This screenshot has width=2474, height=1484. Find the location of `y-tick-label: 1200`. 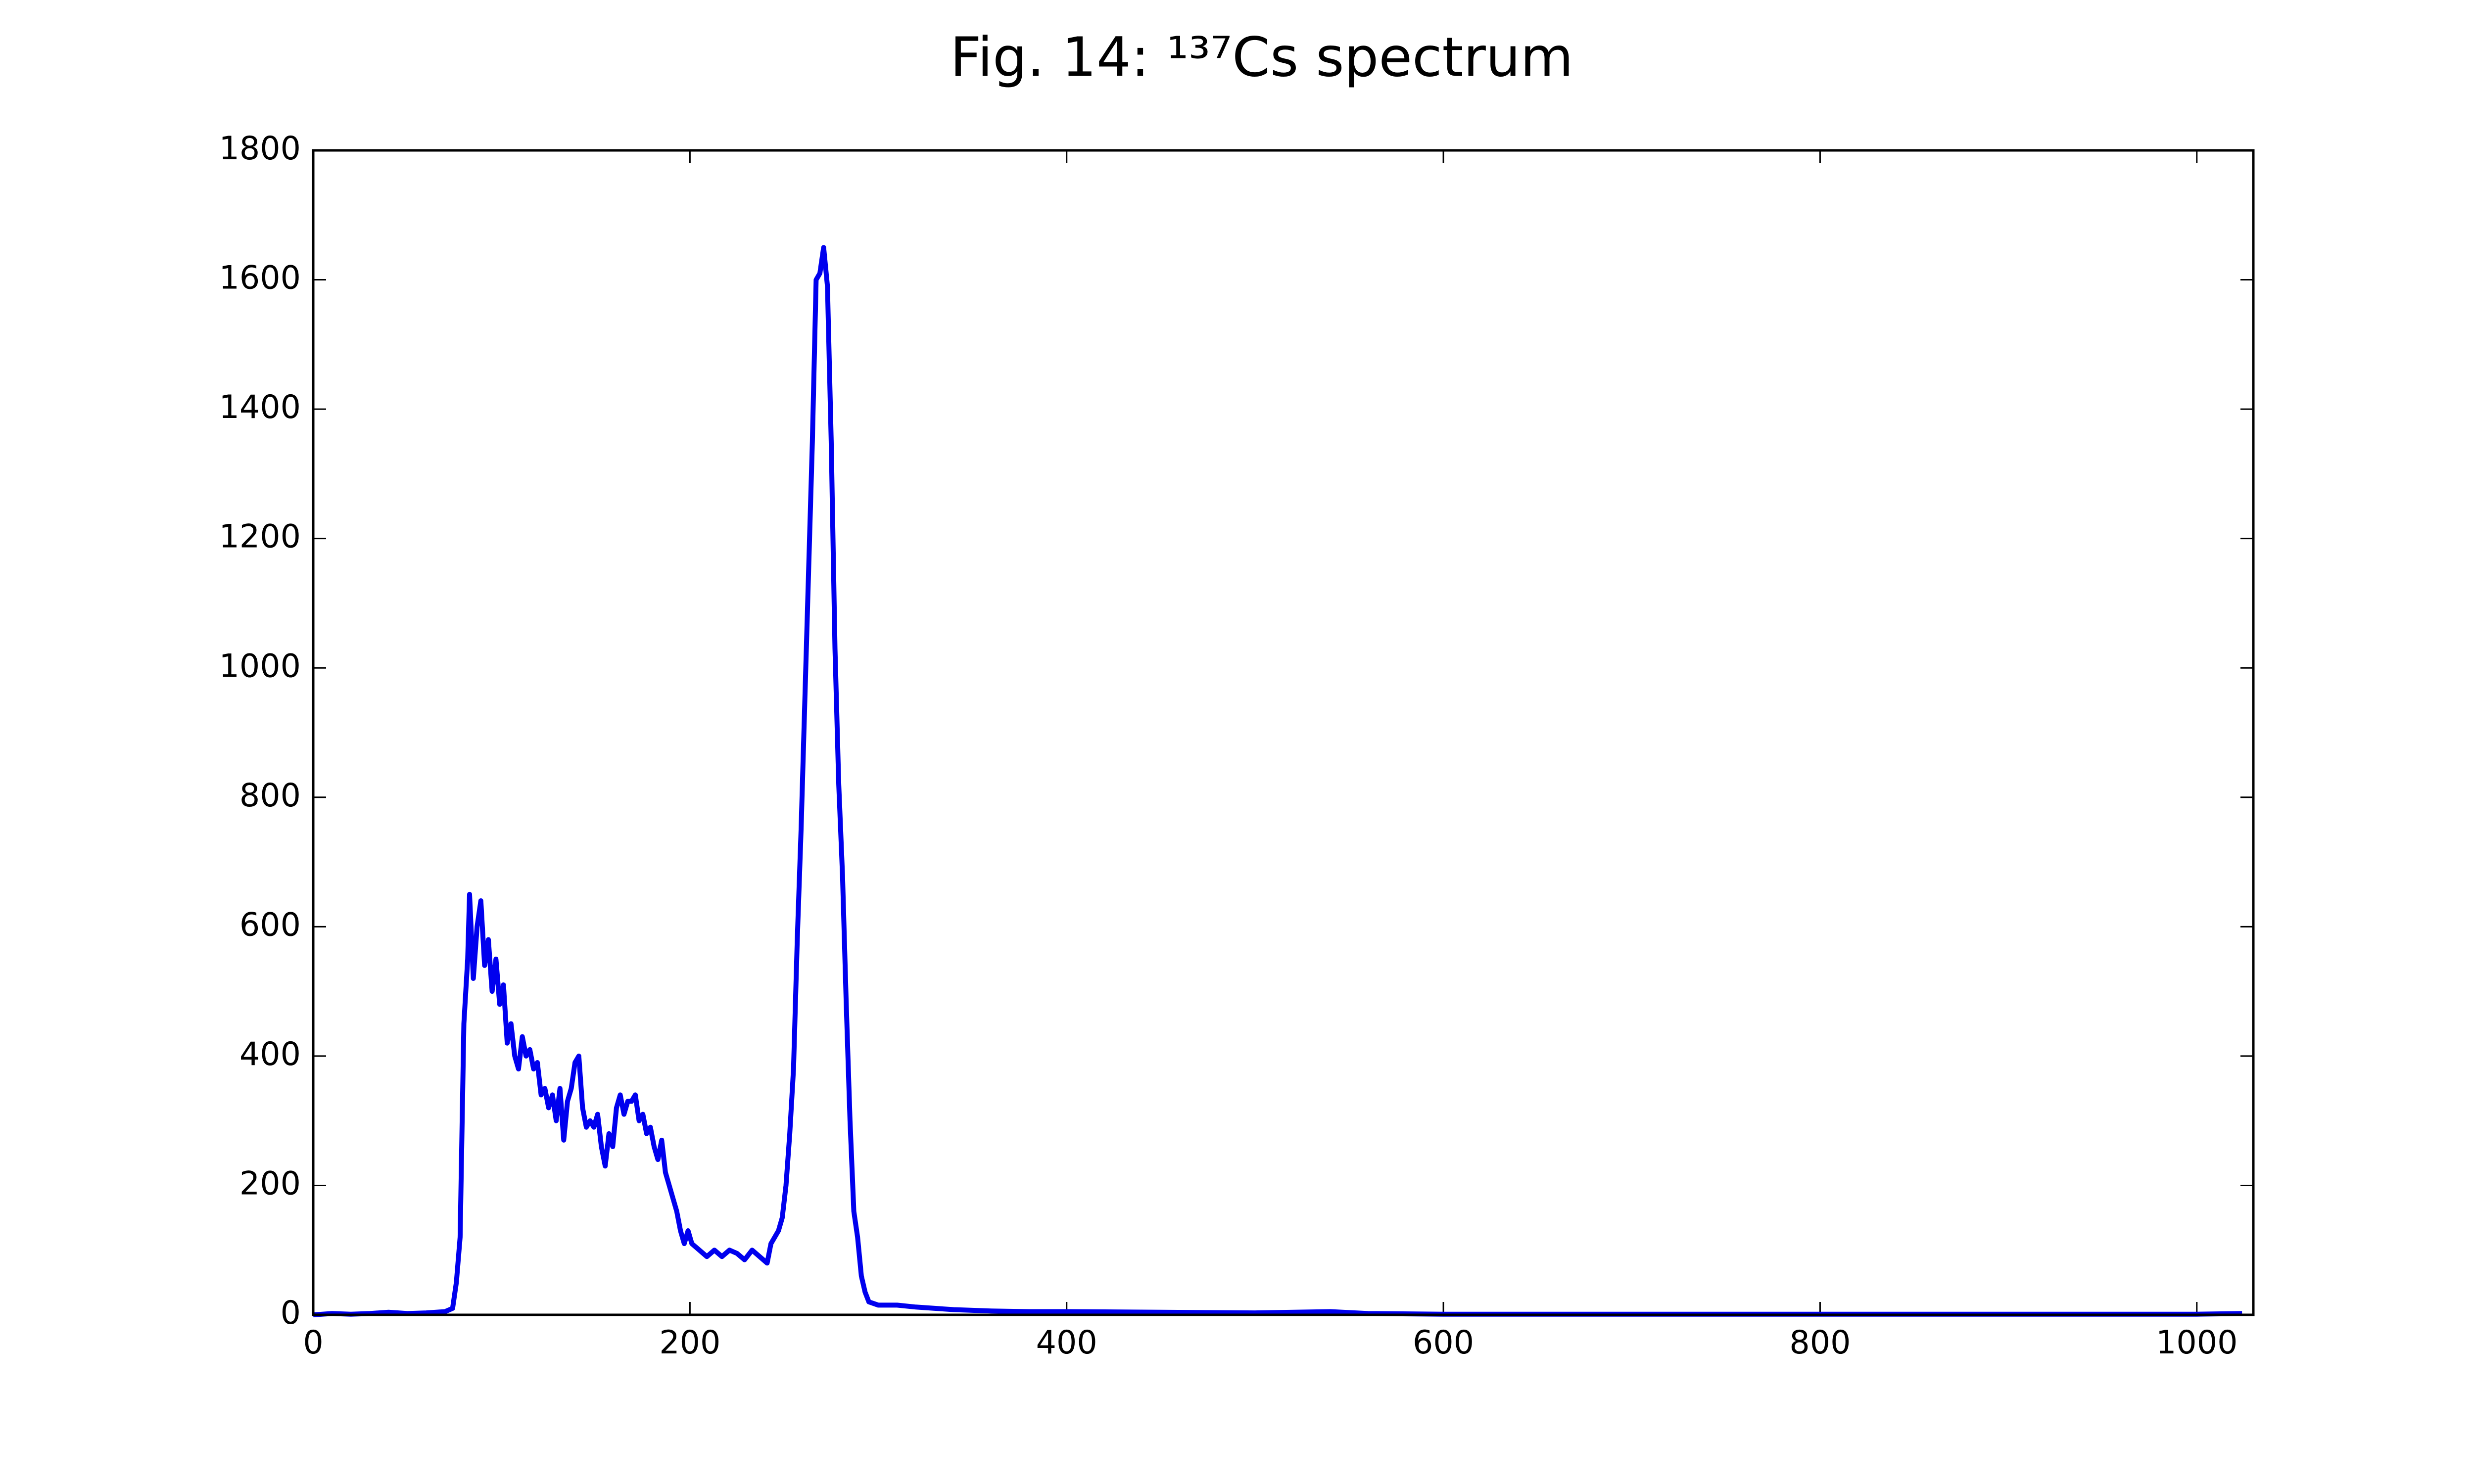

y-tick-label: 1200 is located at coordinates (260, 537).